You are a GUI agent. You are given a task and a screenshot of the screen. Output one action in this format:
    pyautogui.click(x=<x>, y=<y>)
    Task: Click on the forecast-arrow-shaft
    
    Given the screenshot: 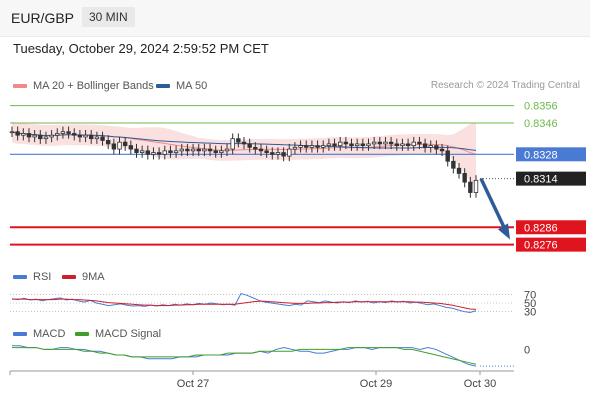 What is the action you would take?
    pyautogui.click(x=493, y=205)
    